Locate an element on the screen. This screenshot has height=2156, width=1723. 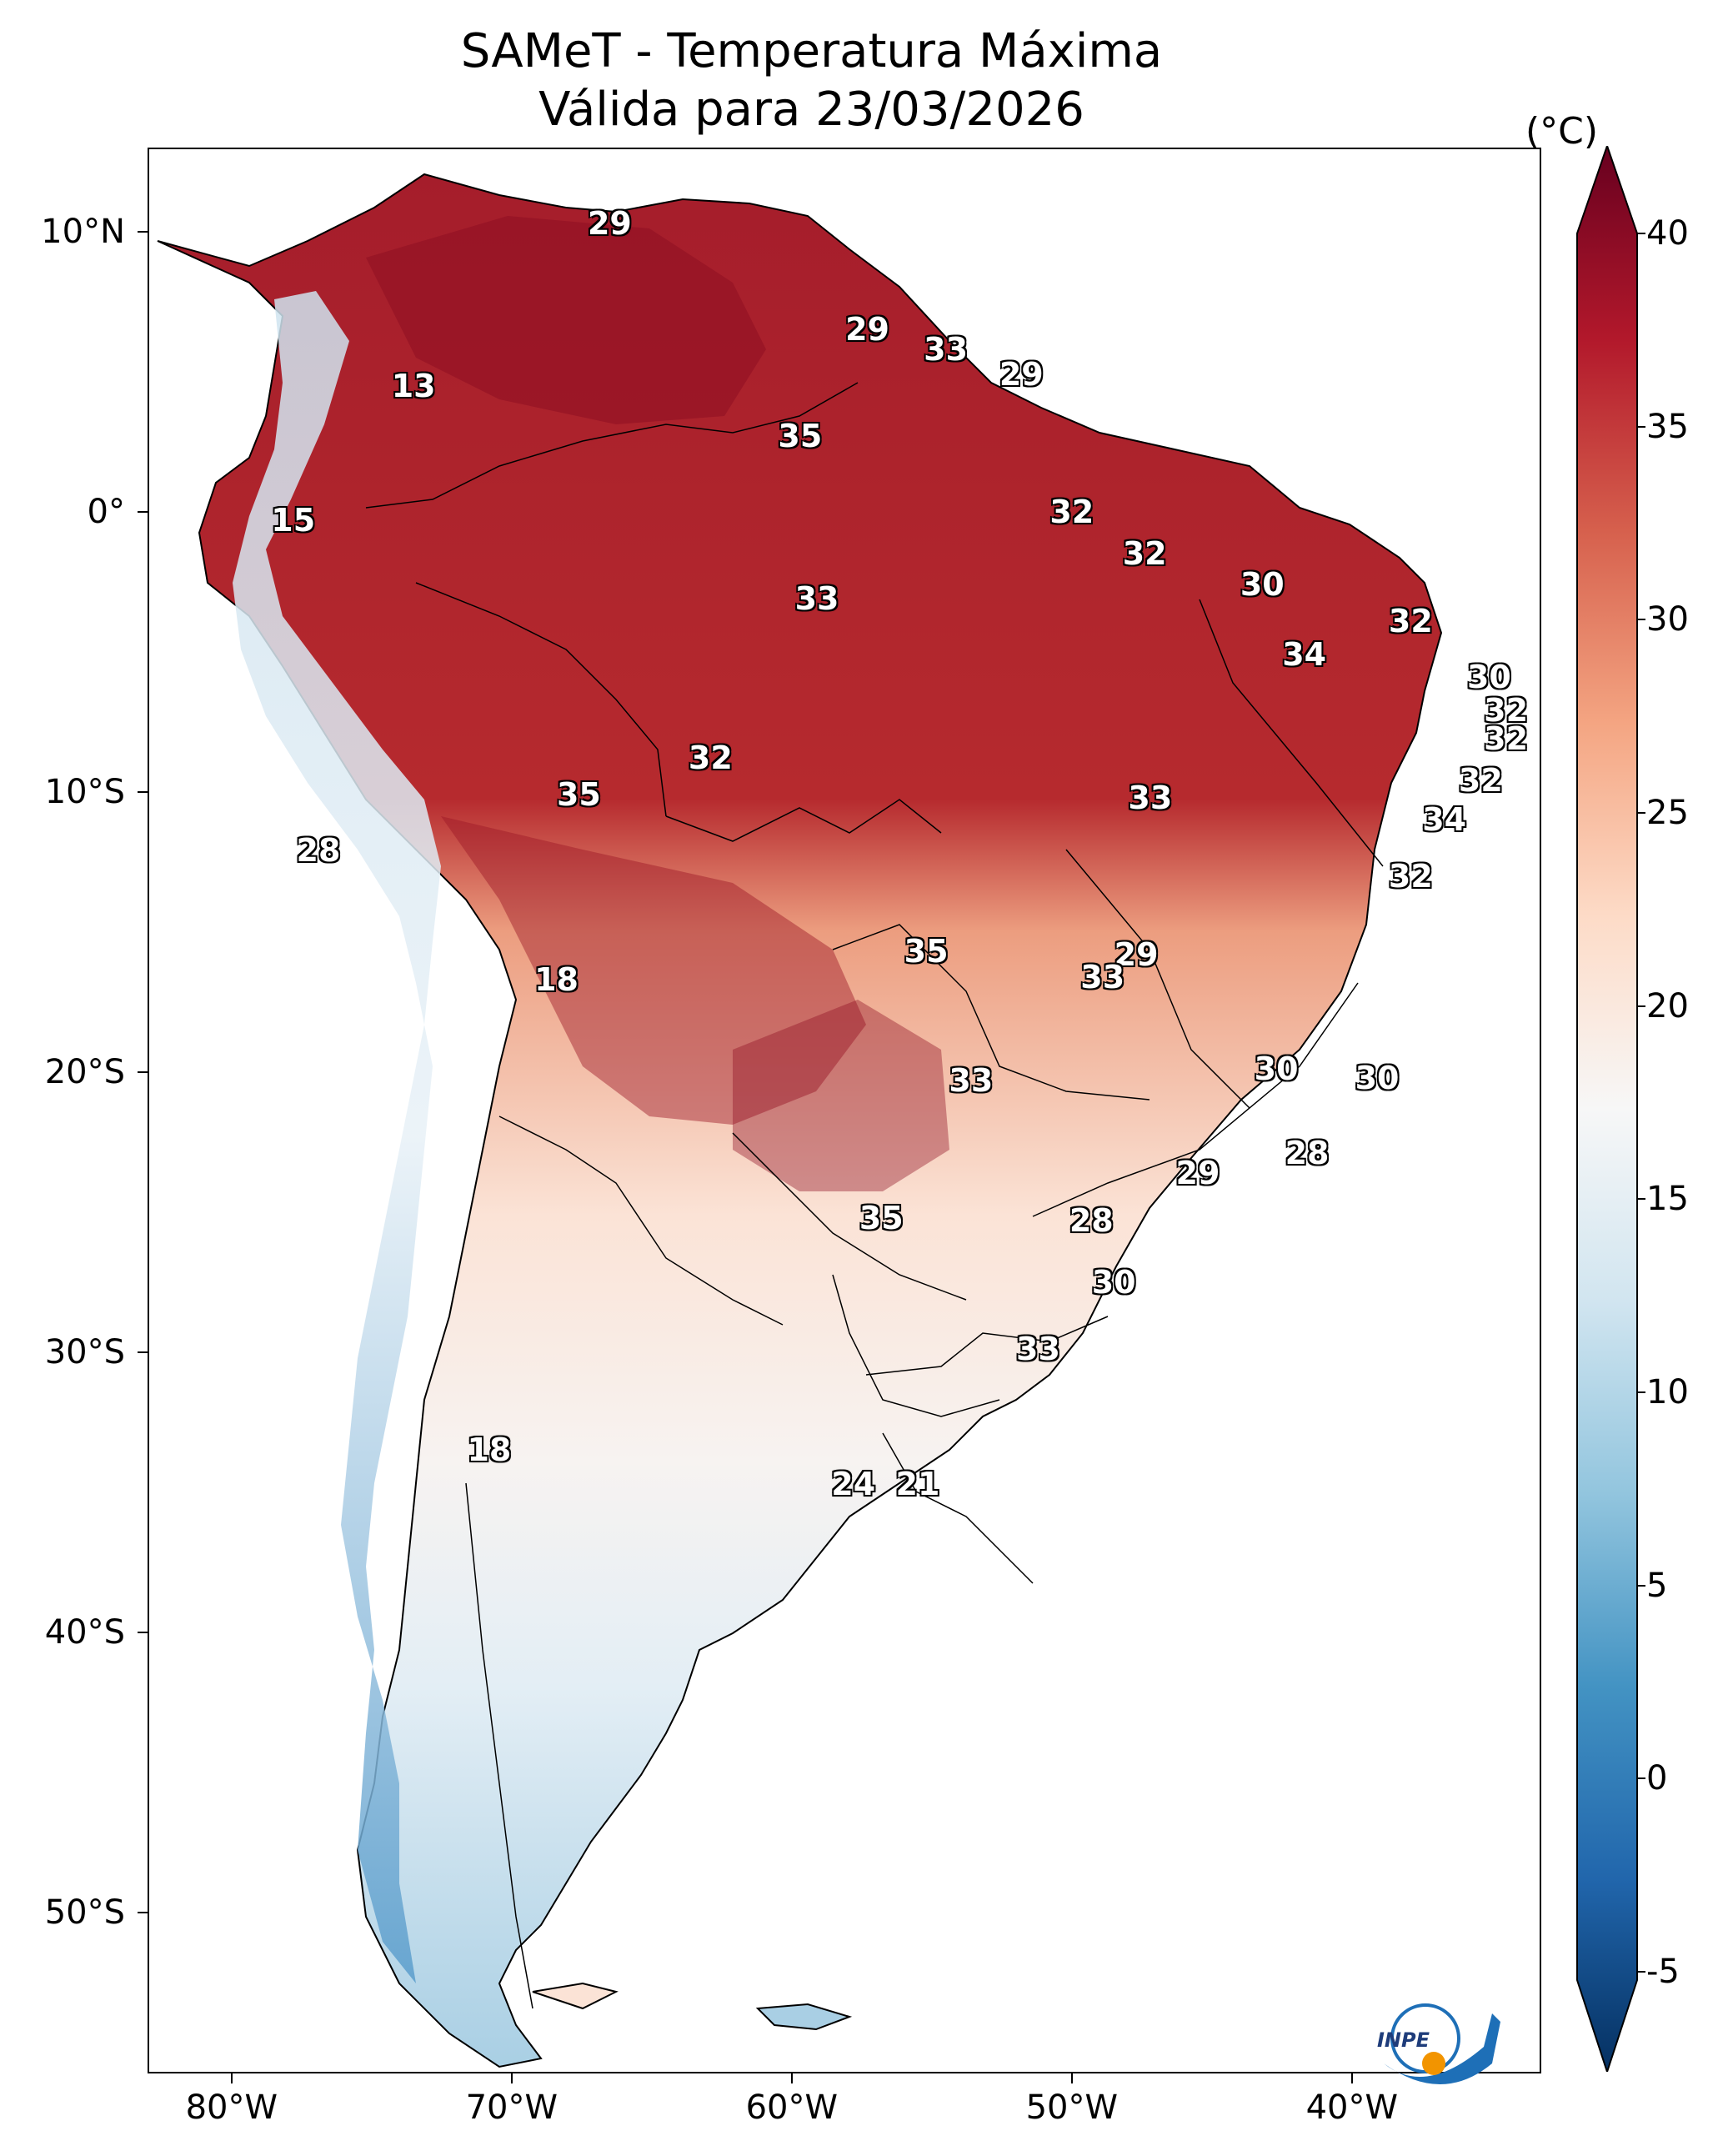
temperature-label: 13 is located at coordinates (413, 385).